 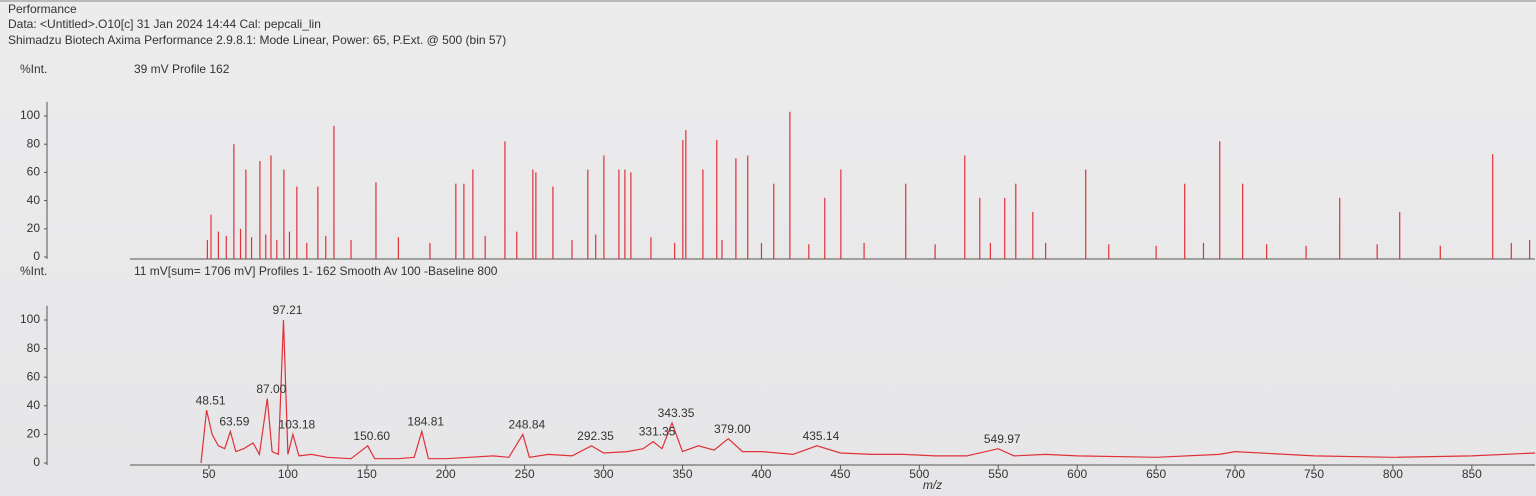 I want to click on x-tick-label: 150, so click(x=367, y=474).